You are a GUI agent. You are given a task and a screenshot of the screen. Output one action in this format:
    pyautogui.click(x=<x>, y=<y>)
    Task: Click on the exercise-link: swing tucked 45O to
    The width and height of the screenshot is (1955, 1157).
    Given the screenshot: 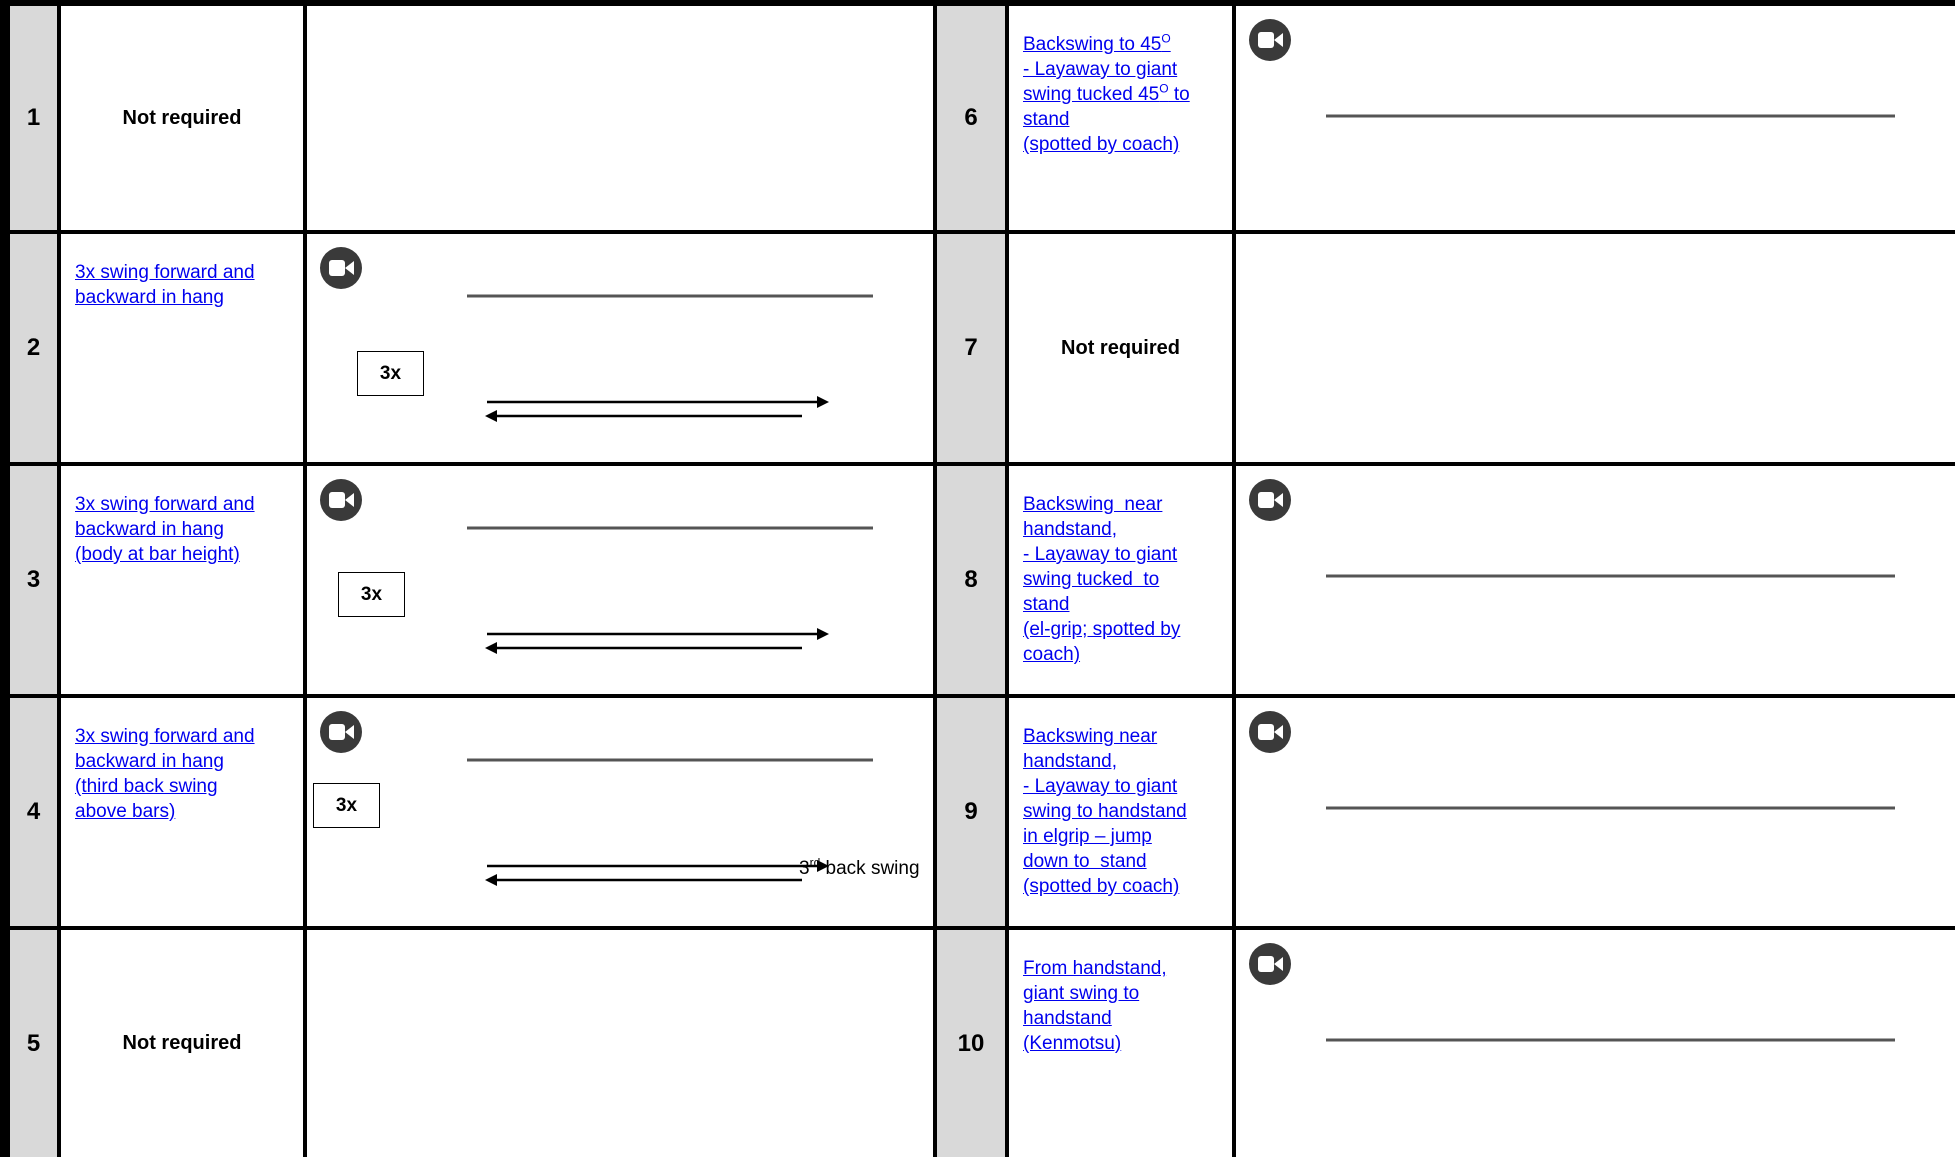 What is the action you would take?
    pyautogui.click(x=1127, y=94)
    